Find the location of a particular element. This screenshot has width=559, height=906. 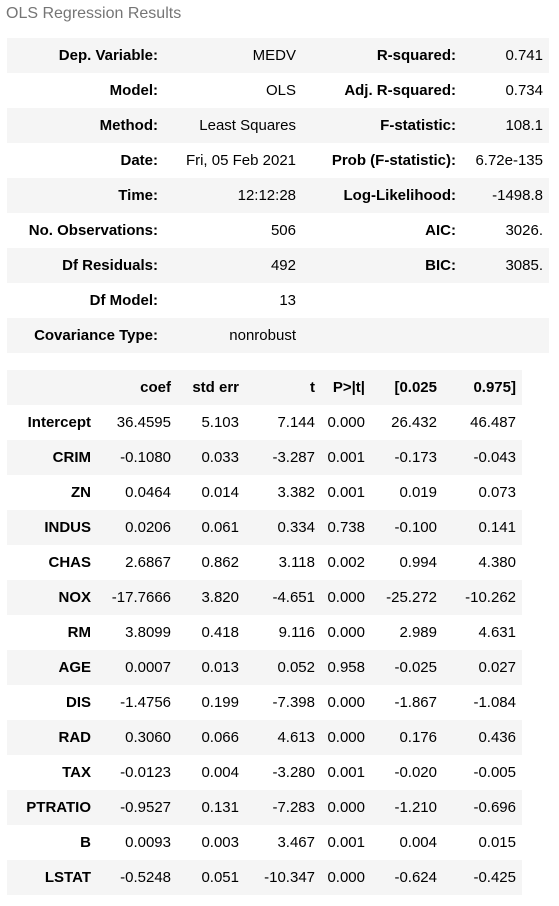

table-cell: 0.0206 is located at coordinates (137, 527).